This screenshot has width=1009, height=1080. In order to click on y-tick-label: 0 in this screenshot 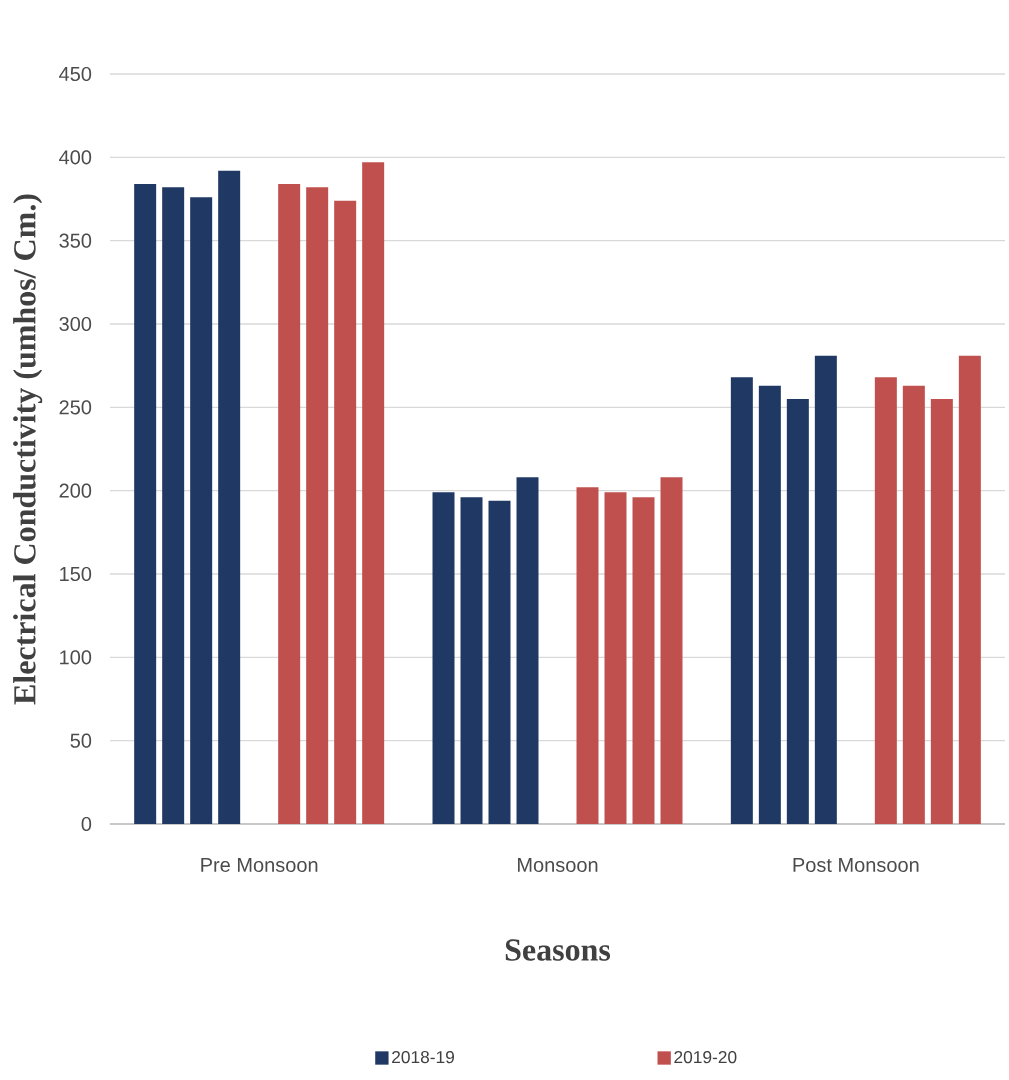, I will do `click(86, 824)`.